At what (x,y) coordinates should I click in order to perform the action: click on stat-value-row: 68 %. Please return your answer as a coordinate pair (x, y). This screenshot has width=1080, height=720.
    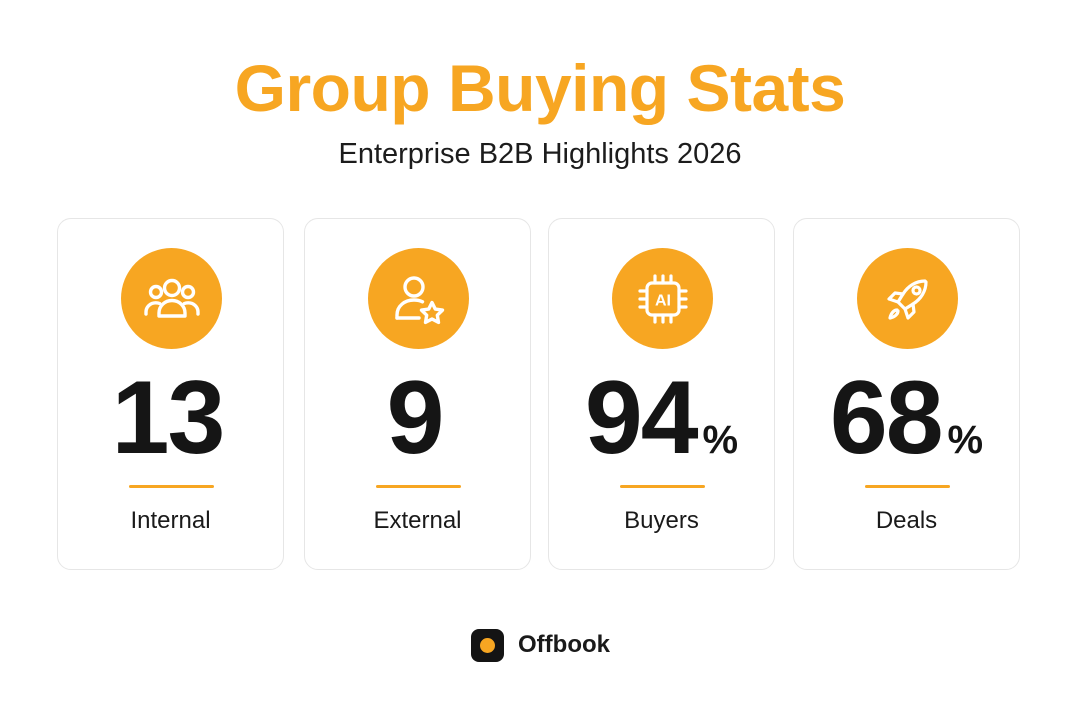
    Looking at the image, I should click on (906, 418).